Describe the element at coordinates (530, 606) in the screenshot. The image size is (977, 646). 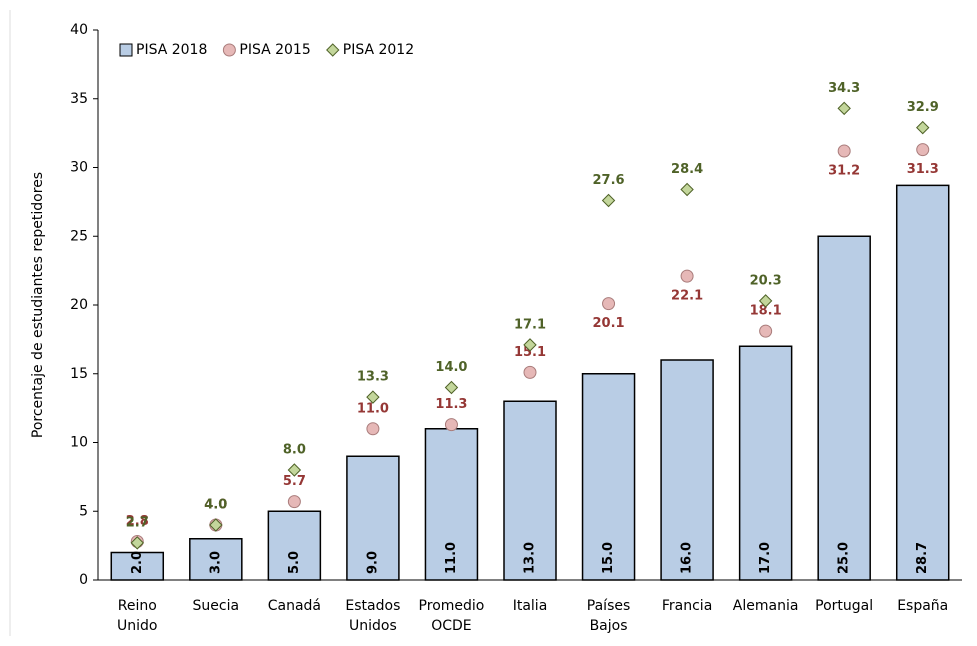
I see `x-tick-label: Italia` at that location.